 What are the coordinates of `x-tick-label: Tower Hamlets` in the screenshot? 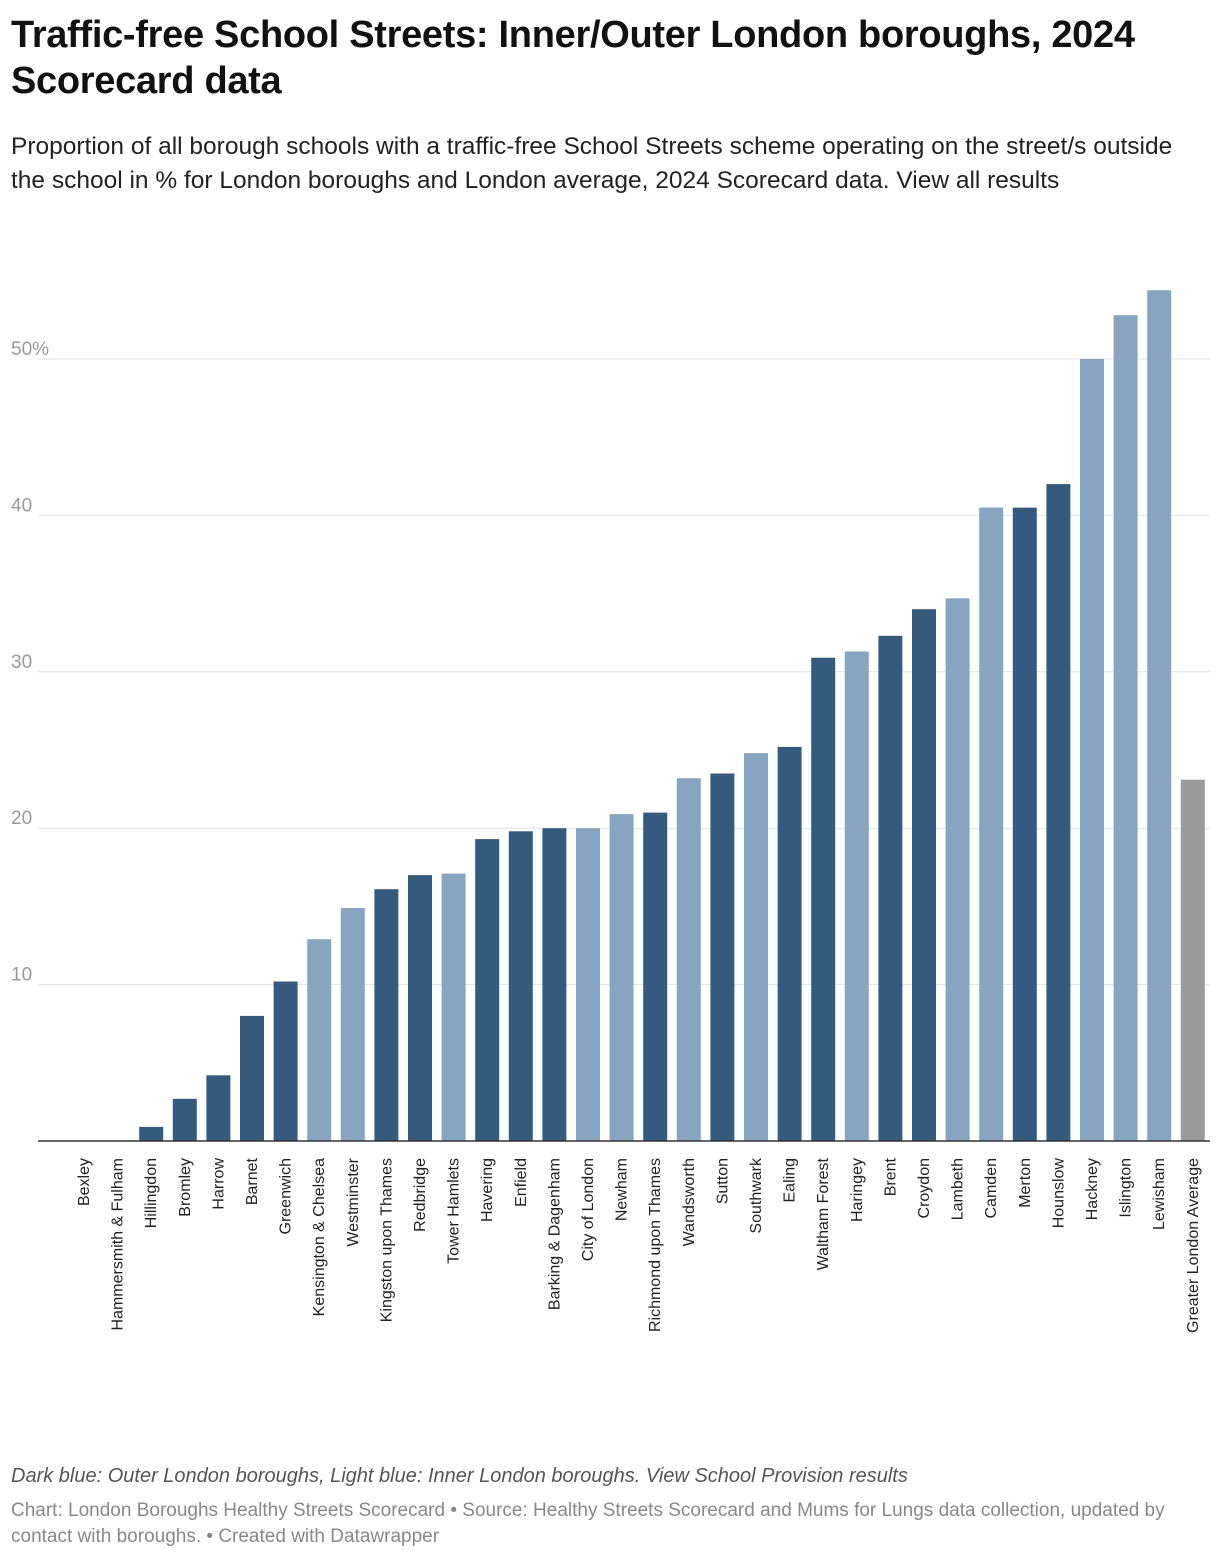 It's located at (454, 1211).